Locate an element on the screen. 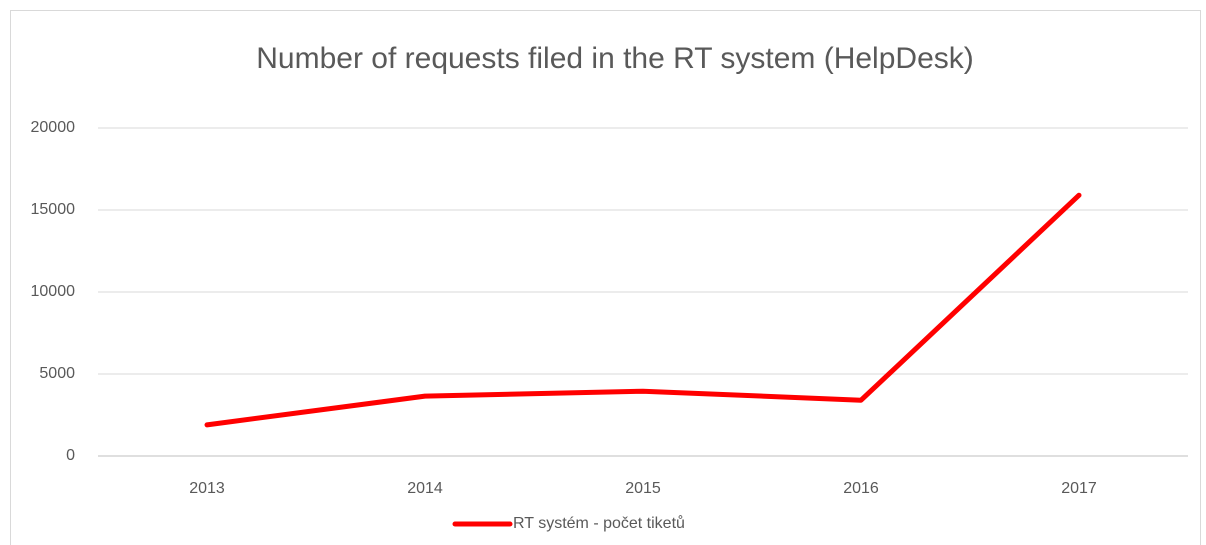  x-tick-label: 2013 is located at coordinates (207, 488).